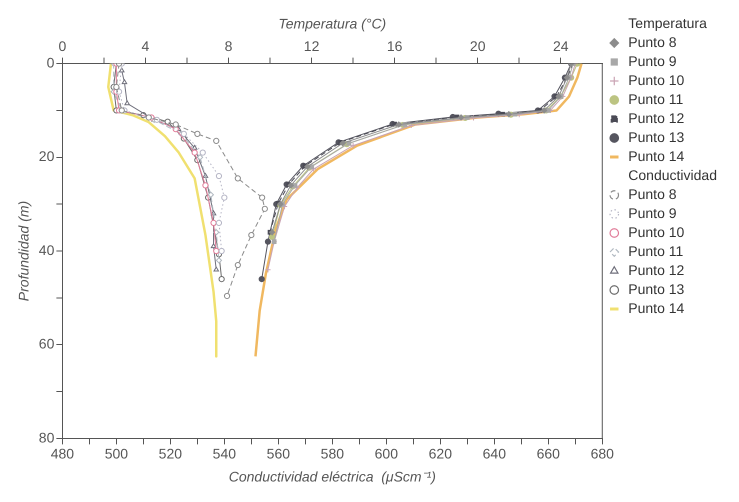  What do you see at coordinates (440, 454) in the screenshot?
I see `x-tick-label: 620` at bounding box center [440, 454].